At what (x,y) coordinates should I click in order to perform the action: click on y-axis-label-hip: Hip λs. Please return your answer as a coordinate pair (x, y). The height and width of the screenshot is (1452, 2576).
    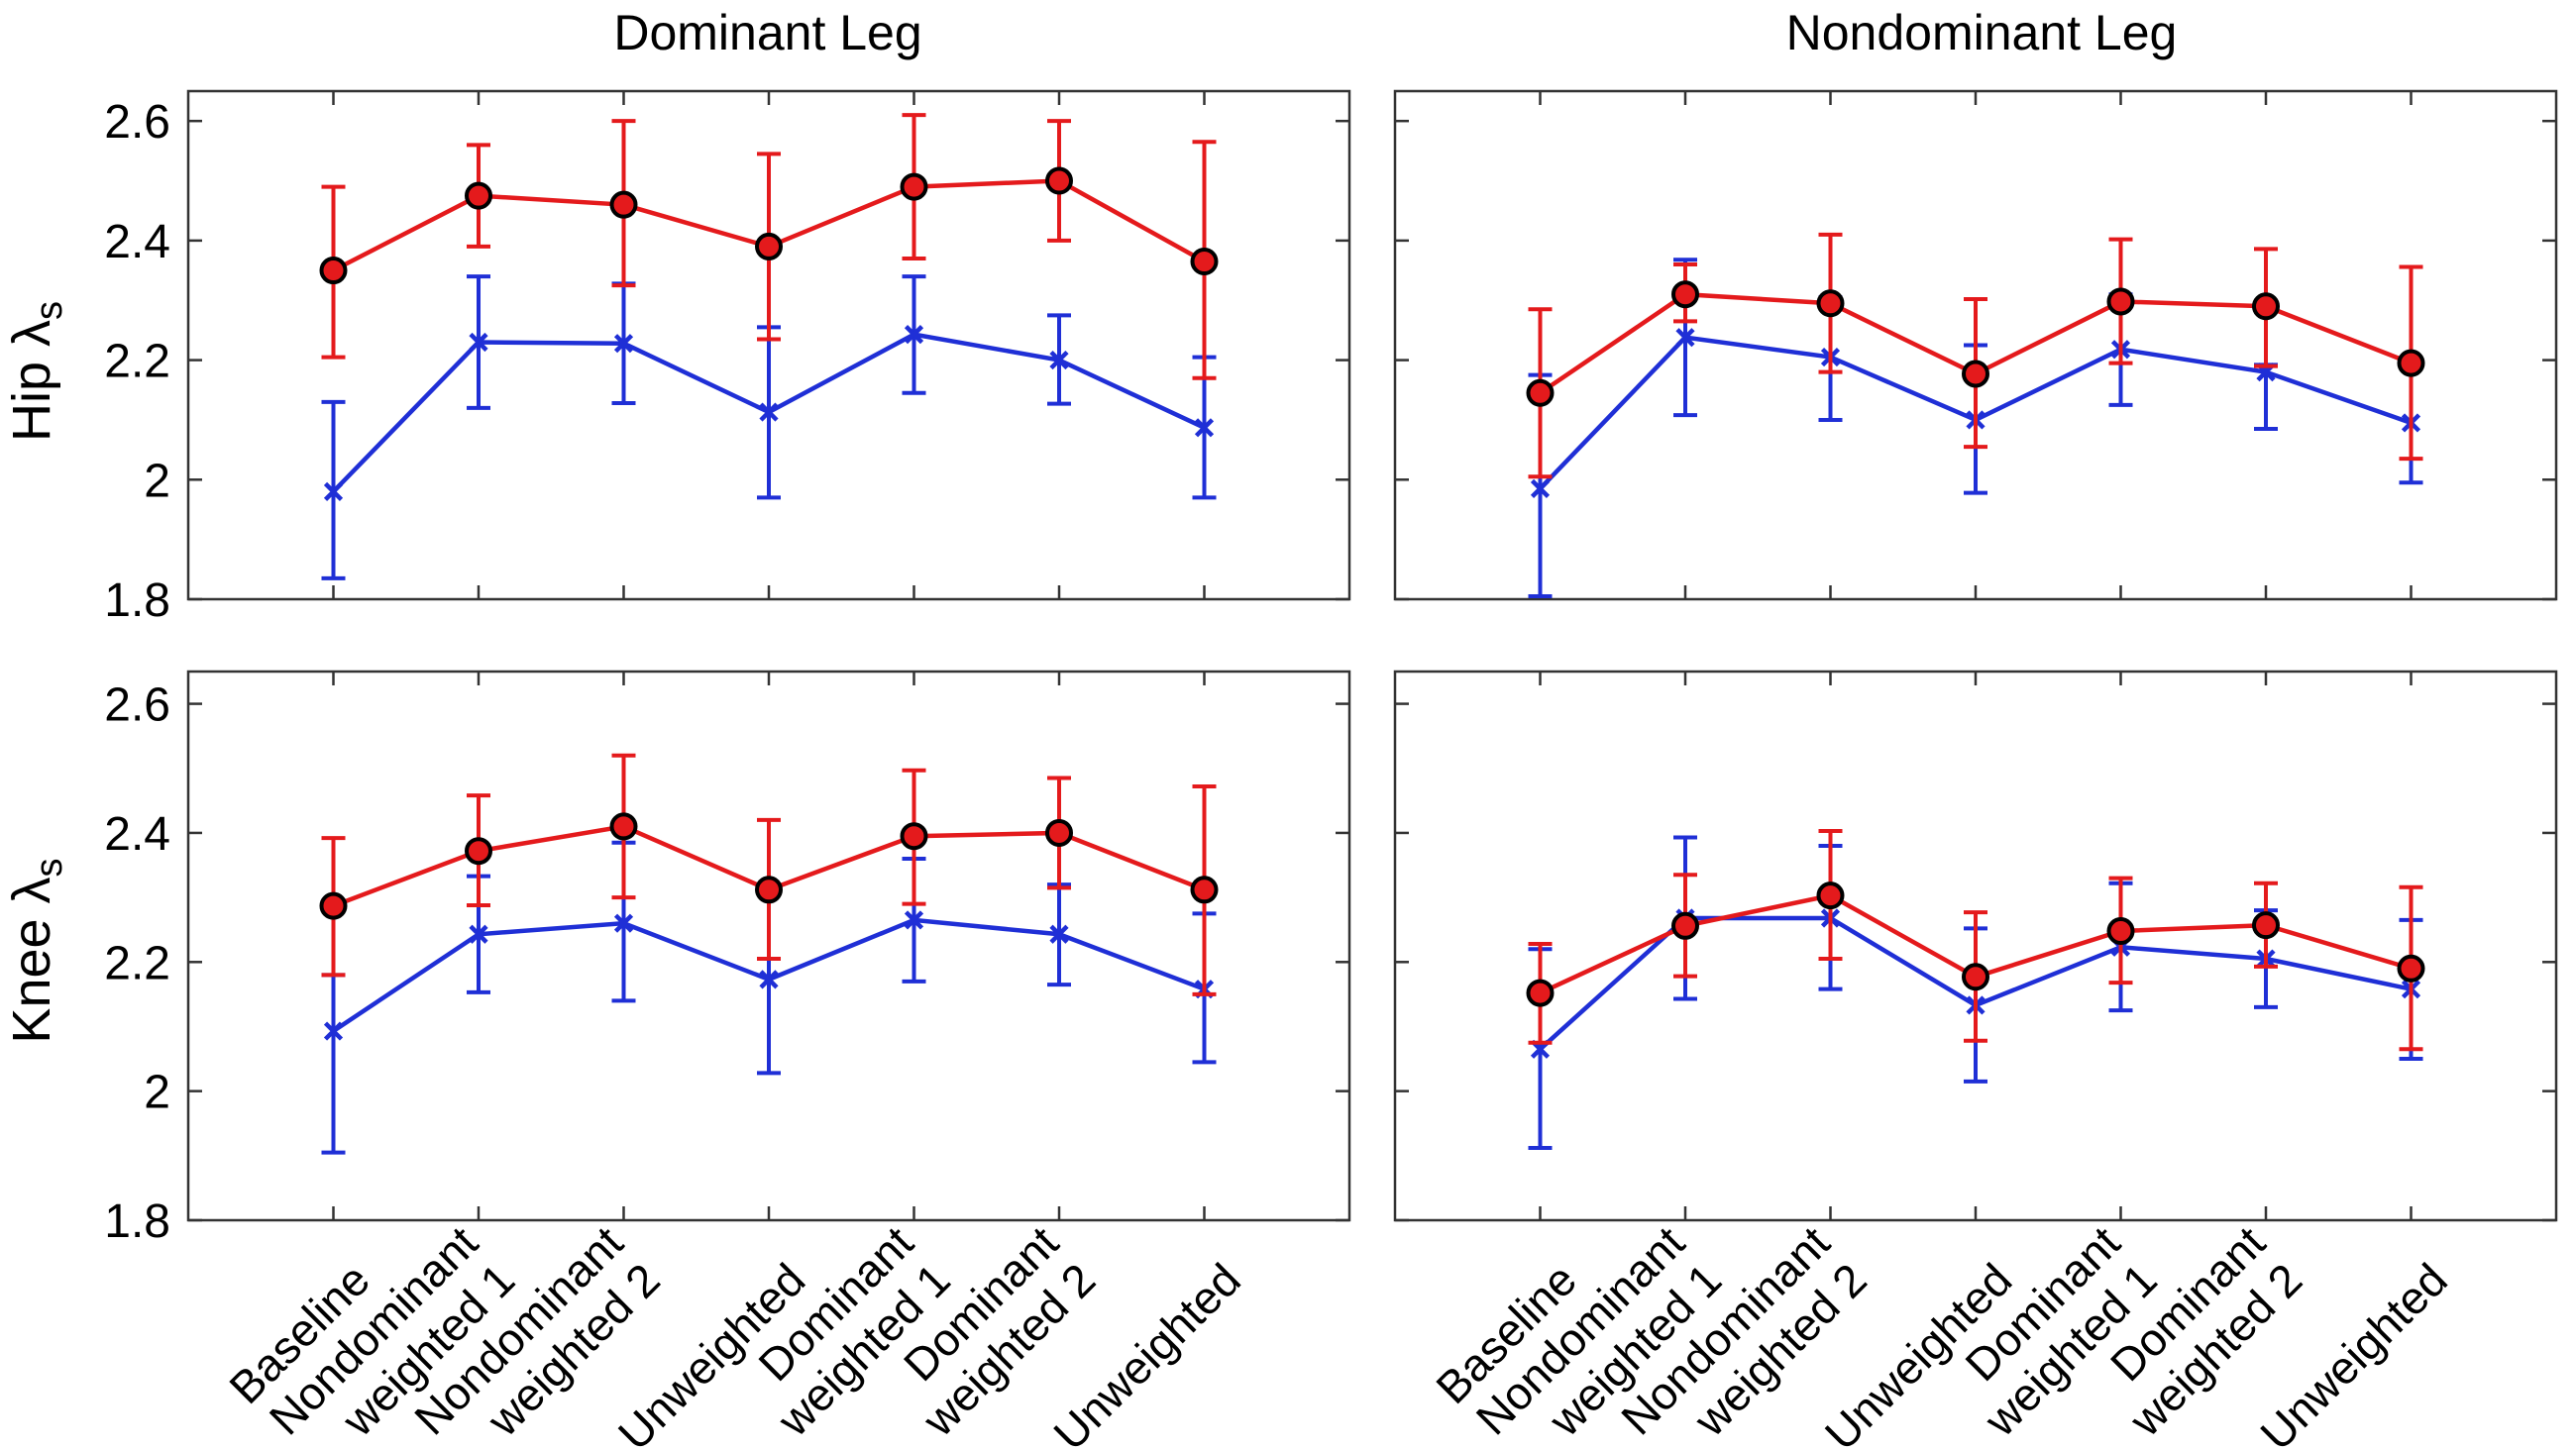
    Looking at the image, I should click on (36, 371).